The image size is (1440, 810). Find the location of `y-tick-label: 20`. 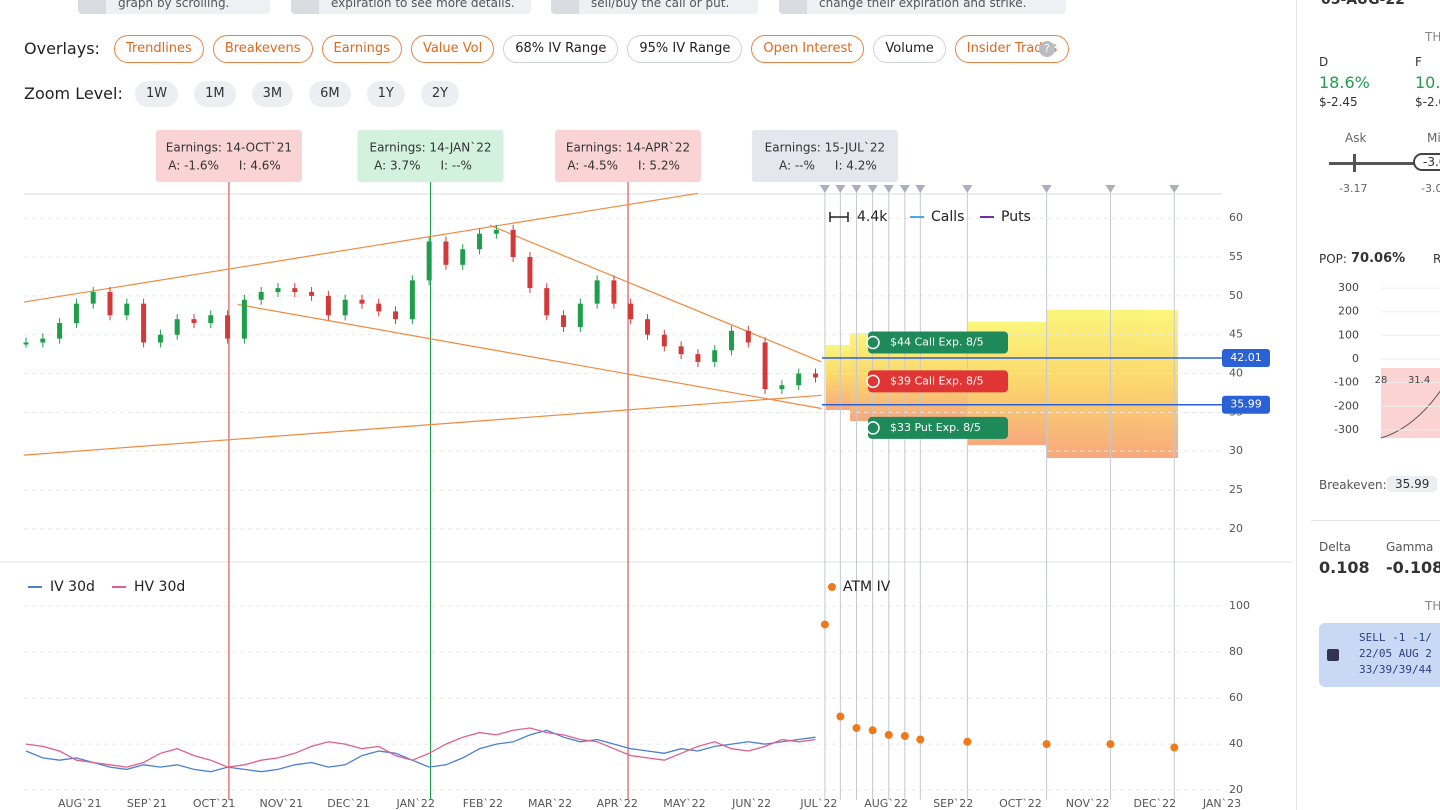

y-tick-label: 20 is located at coordinates (1236, 789).